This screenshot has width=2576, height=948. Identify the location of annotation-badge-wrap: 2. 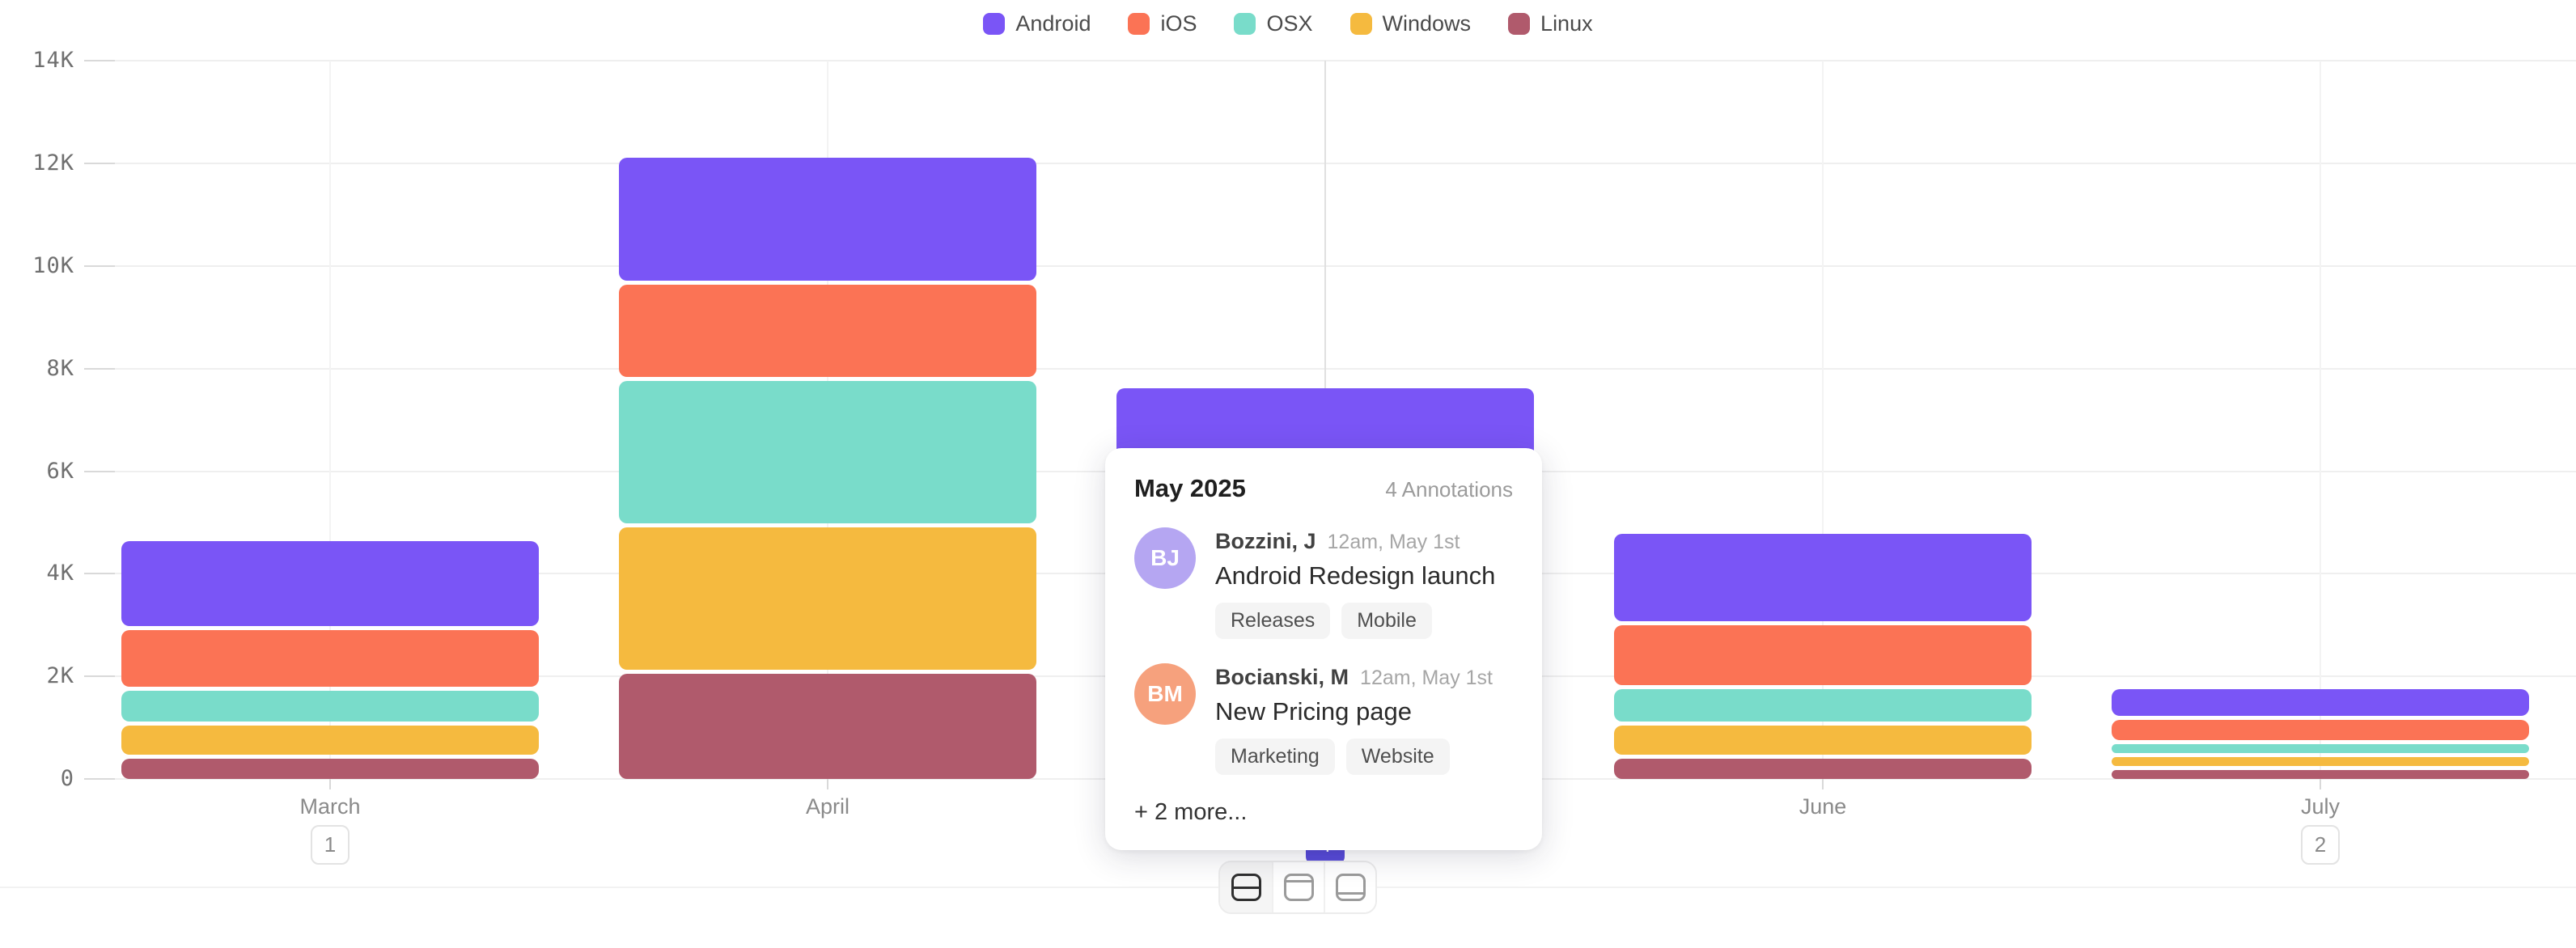
(2320, 845).